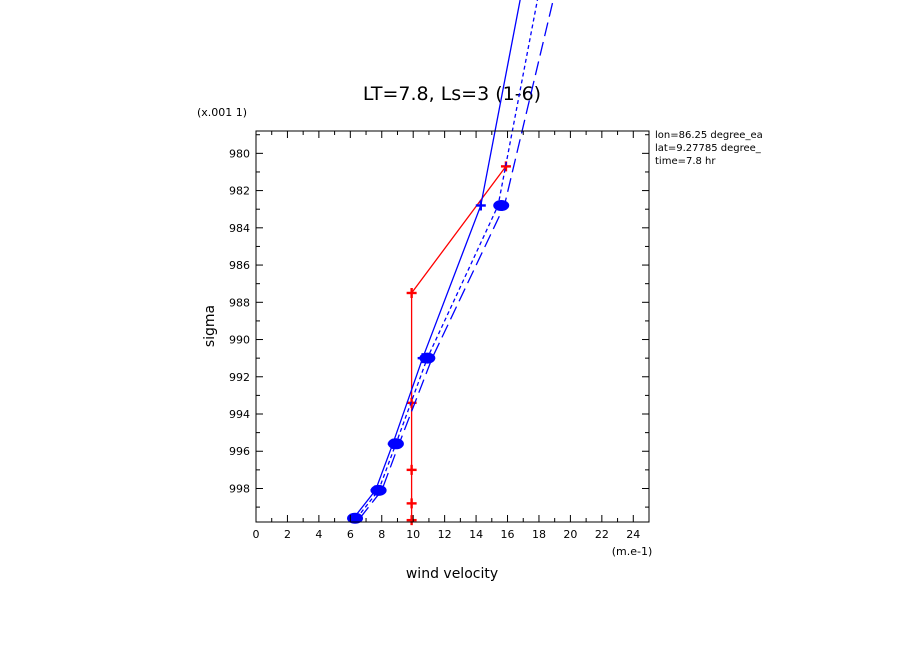 This screenshot has width=904, height=654. Describe the element at coordinates (452, 574) in the screenshot. I see `x-axis-label: wind velocity` at that location.